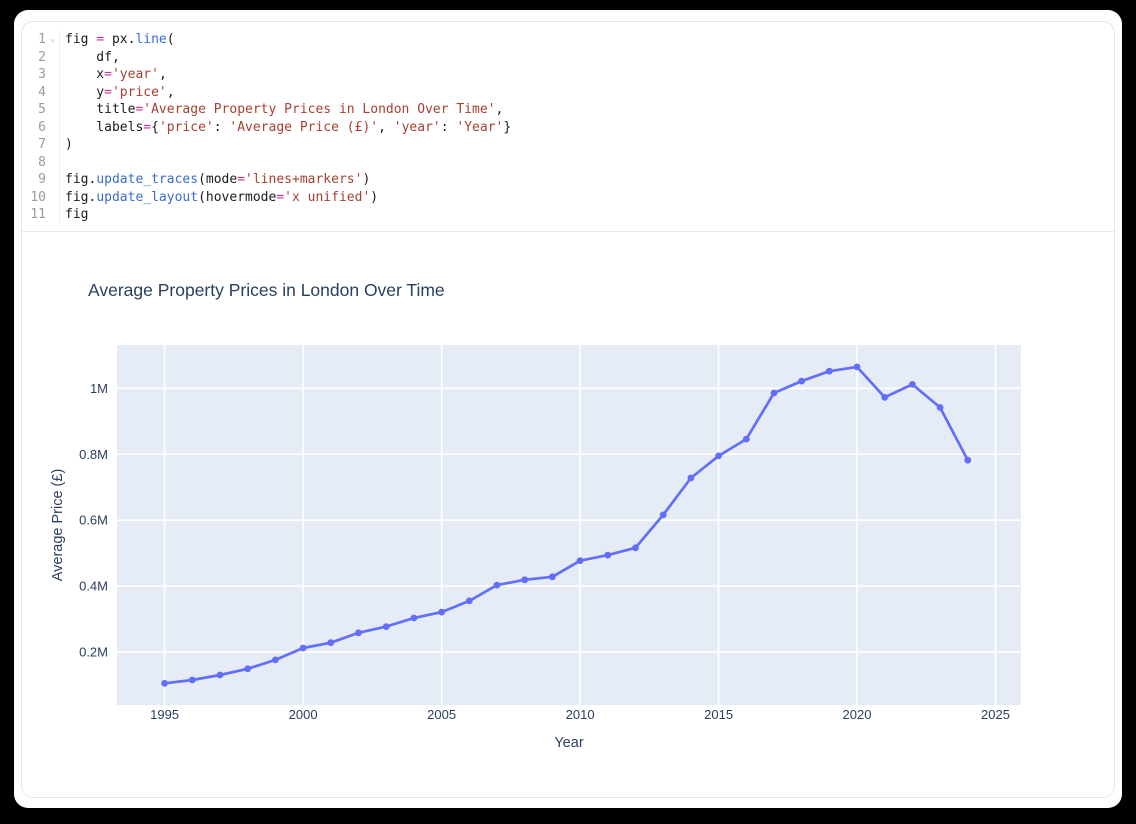 This screenshot has height=824, width=1136. Describe the element at coordinates (42, 127) in the screenshot. I see `line-number: 6` at that location.